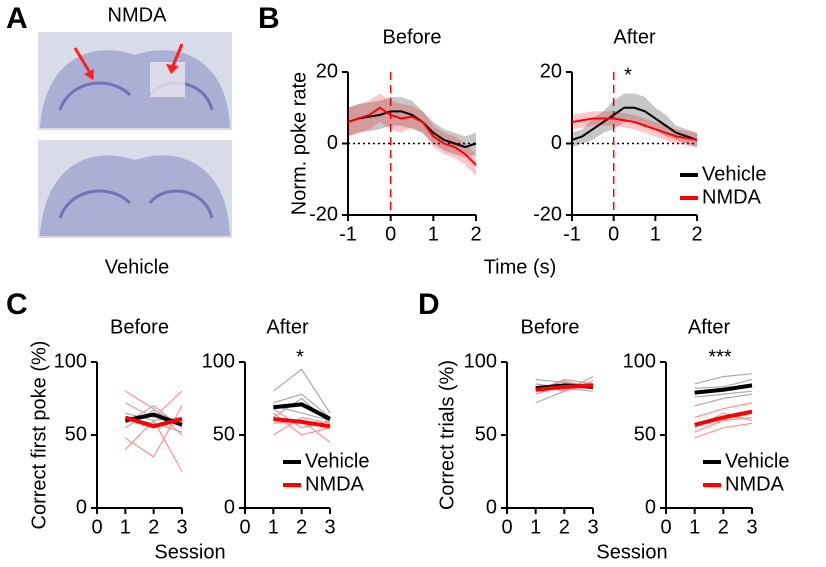  I want to click on x-axis-label: Time (s), so click(520, 267).